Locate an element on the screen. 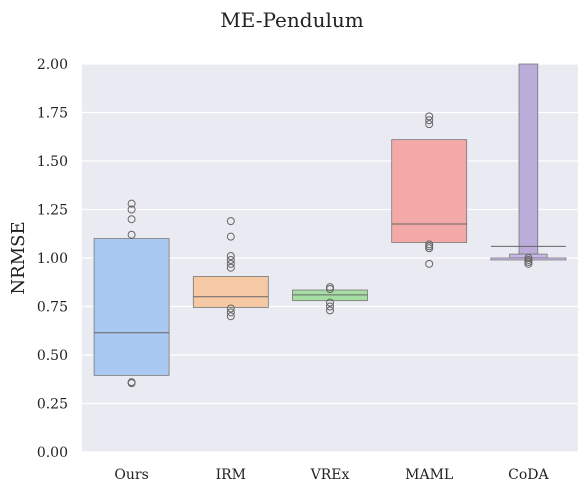 The width and height of the screenshot is (584, 492). y-axis-label: NRMSE is located at coordinates (18, 257).